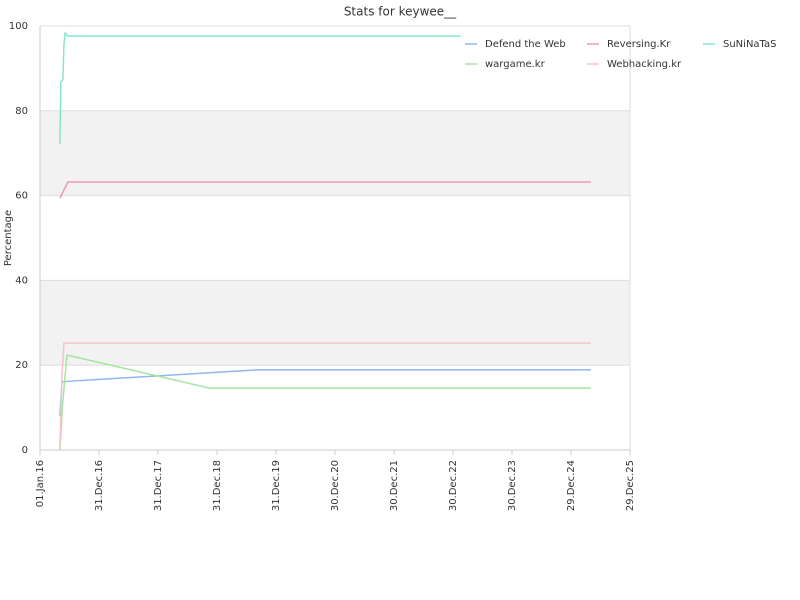 This screenshot has height=600, width=800. Describe the element at coordinates (400, 12) in the screenshot. I see `chart-title: Stats for keywee__` at that location.